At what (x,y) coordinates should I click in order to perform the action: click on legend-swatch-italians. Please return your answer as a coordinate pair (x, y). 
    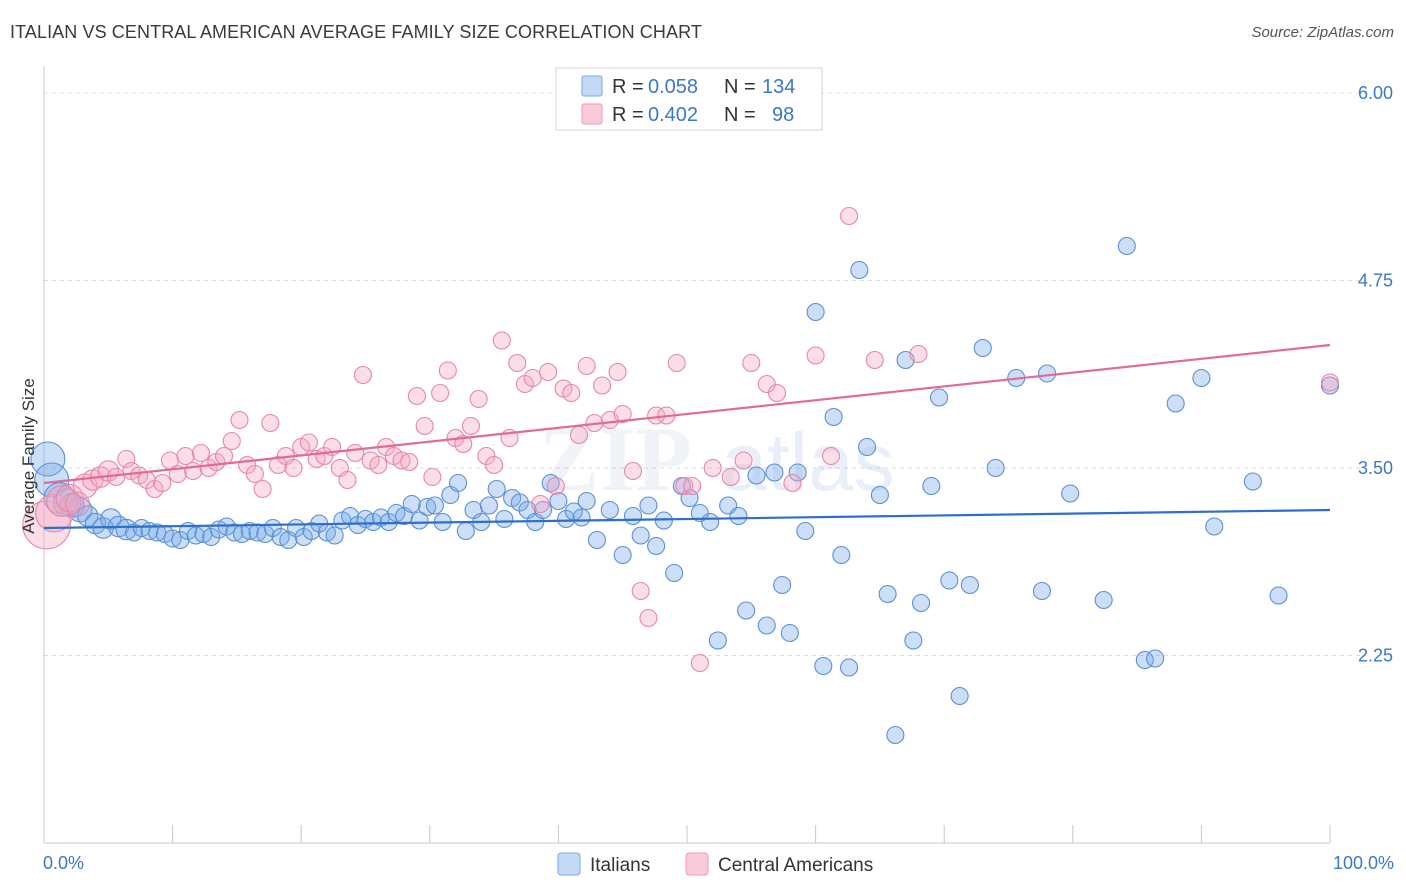
    Looking at the image, I should click on (592, 86).